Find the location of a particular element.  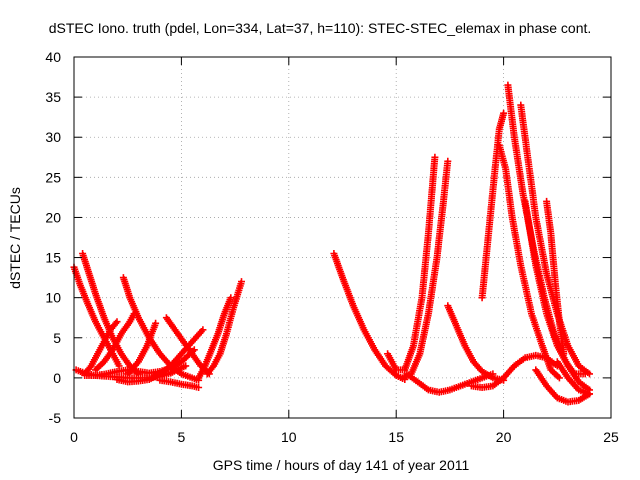

y-axis-title: dSTEC / TECUs is located at coordinates (15, 238).